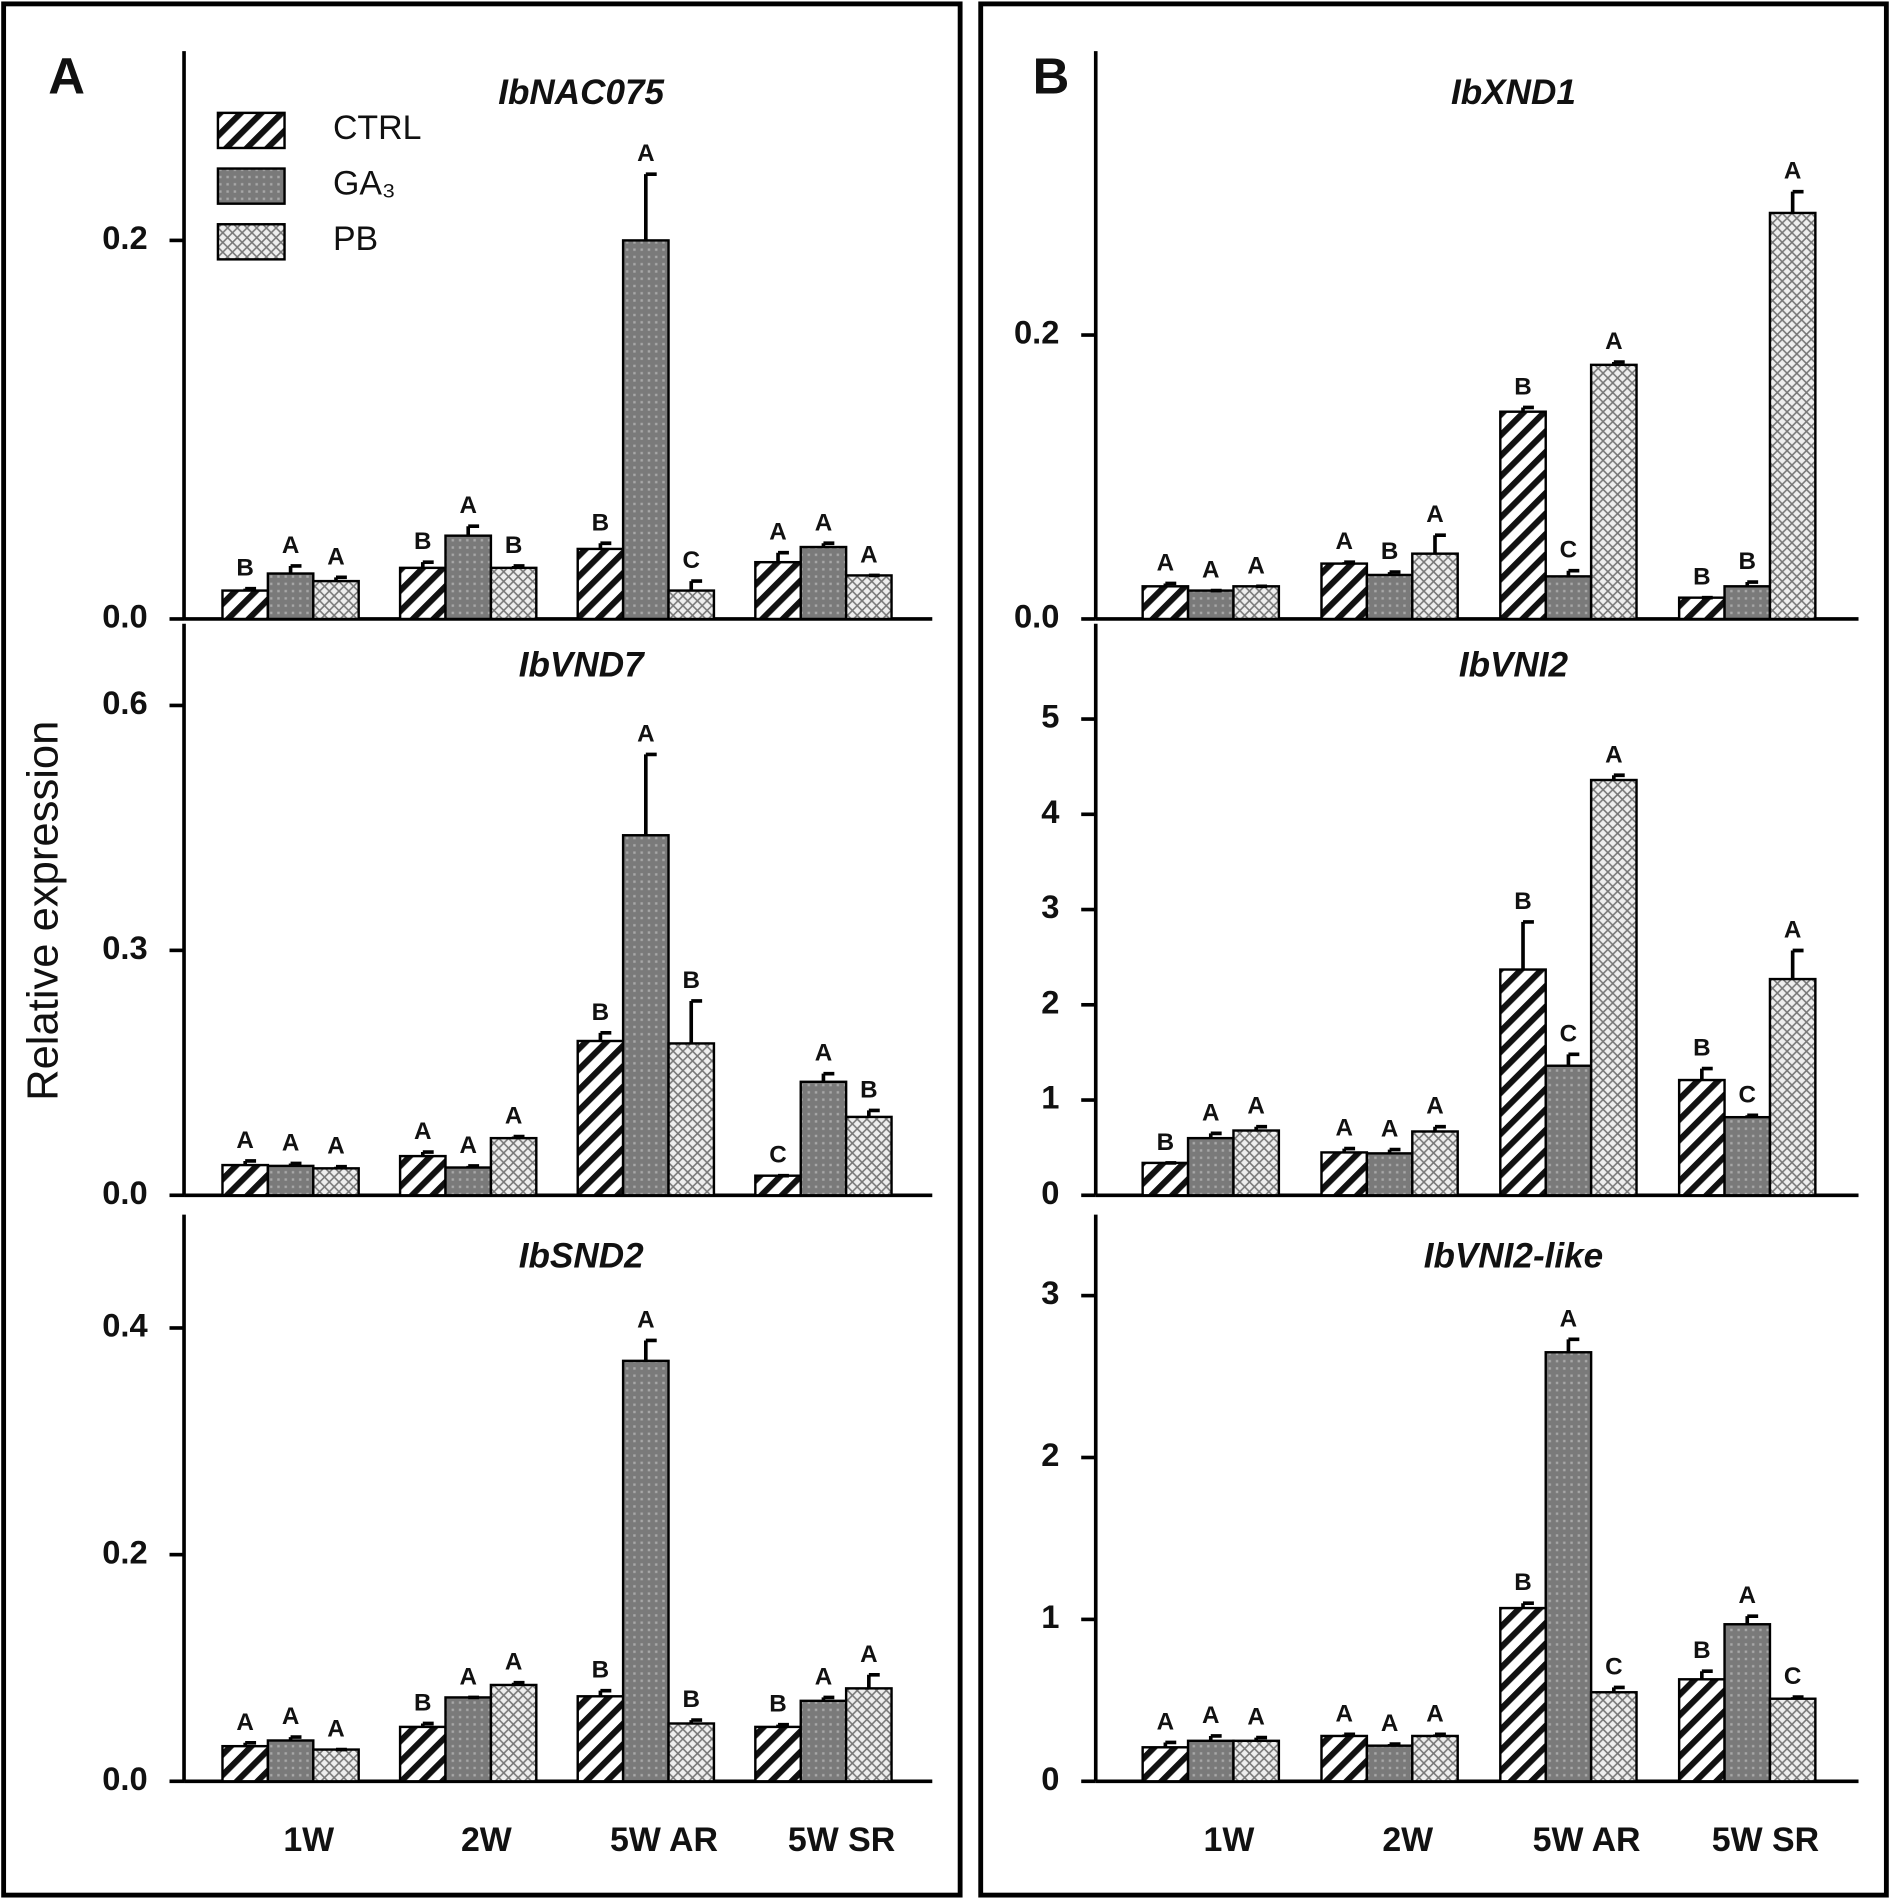 Image resolution: width=1890 pixels, height=1899 pixels. Describe the element at coordinates (1051, 76) in the screenshot. I see `panel-label: B` at that location.